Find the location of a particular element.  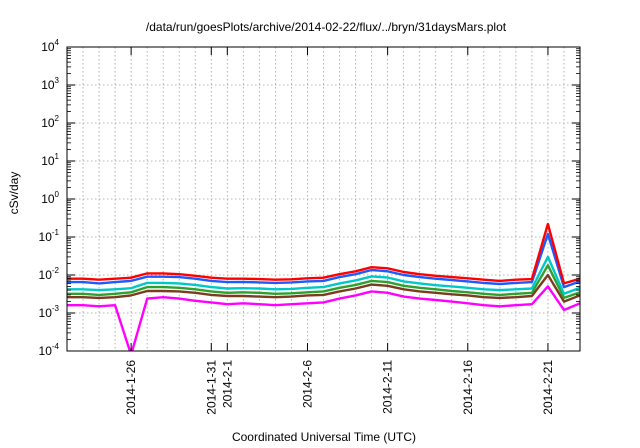

x-tick-label: 2014-2-21 is located at coordinates (548, 387).